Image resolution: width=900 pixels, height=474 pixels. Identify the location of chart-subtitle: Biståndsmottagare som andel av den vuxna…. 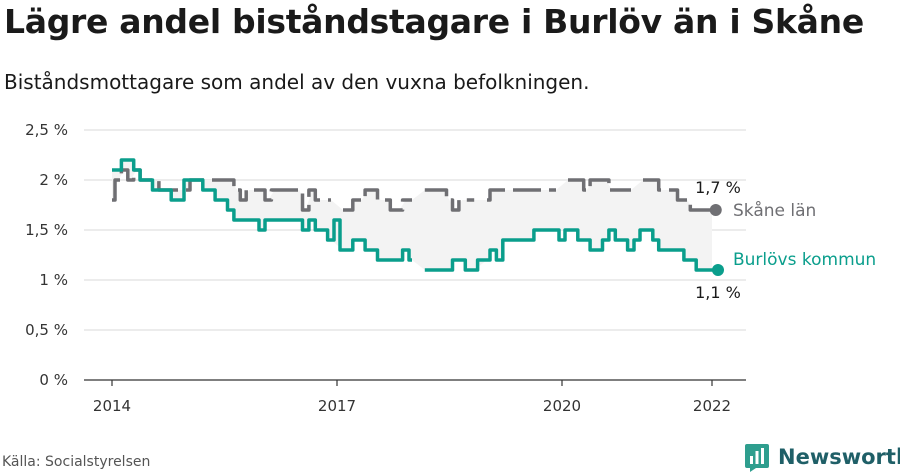
(297, 82).